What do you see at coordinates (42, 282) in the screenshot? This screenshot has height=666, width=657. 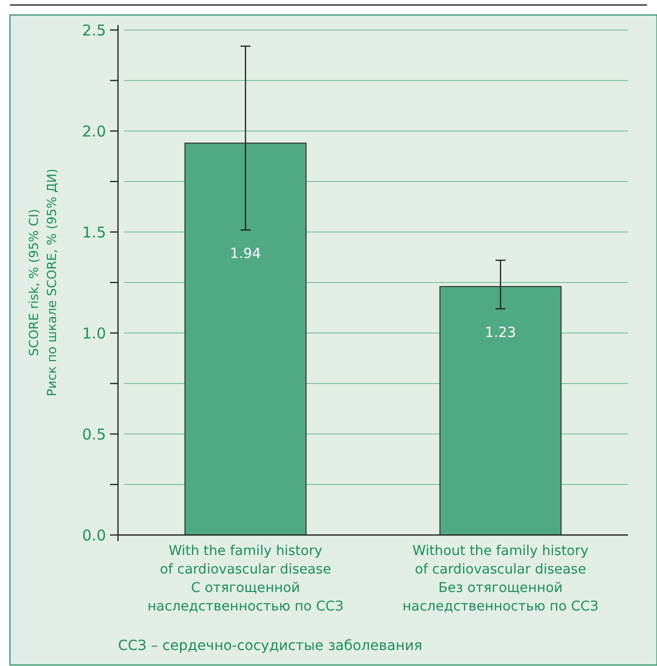 I see `y-axis-title: SCORE risk, % (95% CI) Риск по шкале SCORE, % (95% ДИ)` at bounding box center [42, 282].